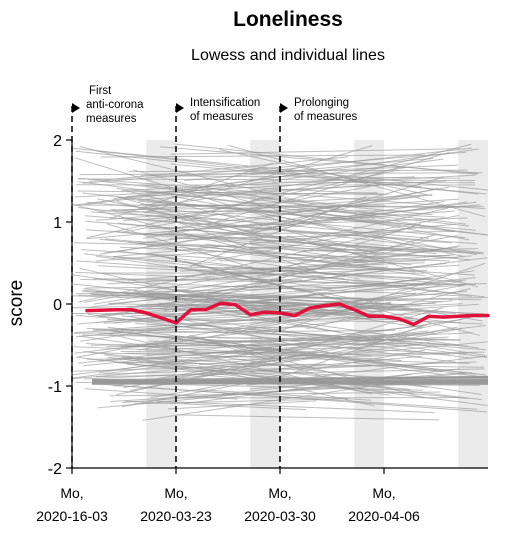  Describe the element at coordinates (280, 516) in the screenshot. I see `x-tick-label: 2020-03-30` at that location.